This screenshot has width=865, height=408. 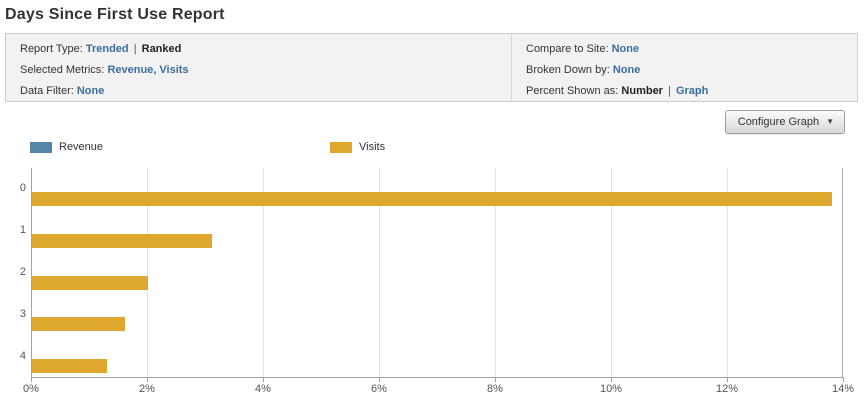 I want to click on selected-metrics-row: Selected Metrics: Revenue, Visits, so click(x=265, y=70).